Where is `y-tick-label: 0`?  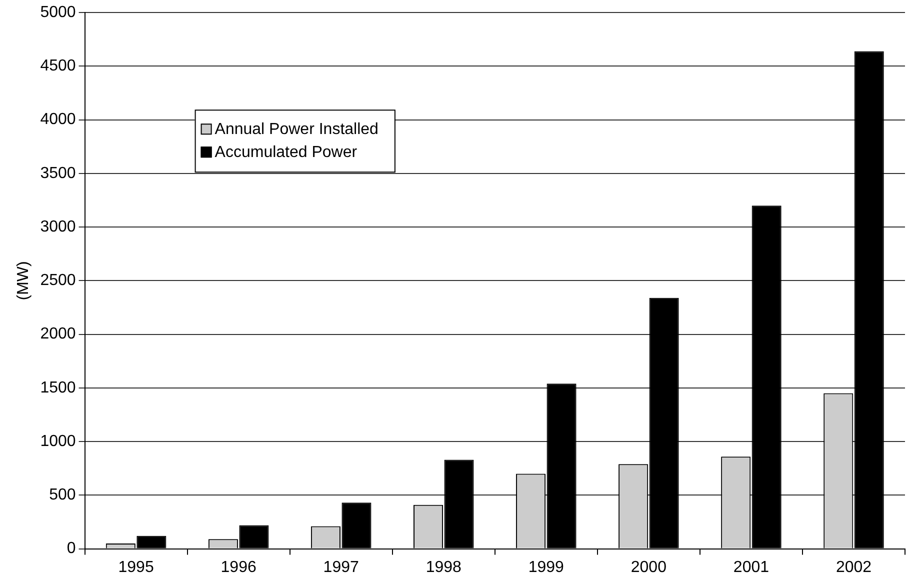
y-tick-label: 0 is located at coordinates (71, 549).